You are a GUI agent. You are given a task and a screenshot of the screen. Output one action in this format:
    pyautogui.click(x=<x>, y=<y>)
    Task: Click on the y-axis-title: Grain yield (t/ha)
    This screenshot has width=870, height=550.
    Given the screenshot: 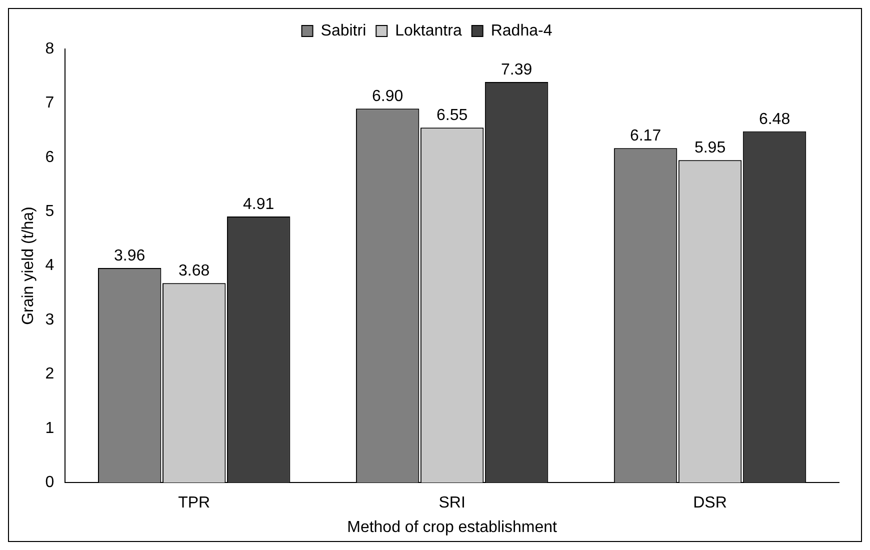 What is the action you would take?
    pyautogui.click(x=29, y=265)
    